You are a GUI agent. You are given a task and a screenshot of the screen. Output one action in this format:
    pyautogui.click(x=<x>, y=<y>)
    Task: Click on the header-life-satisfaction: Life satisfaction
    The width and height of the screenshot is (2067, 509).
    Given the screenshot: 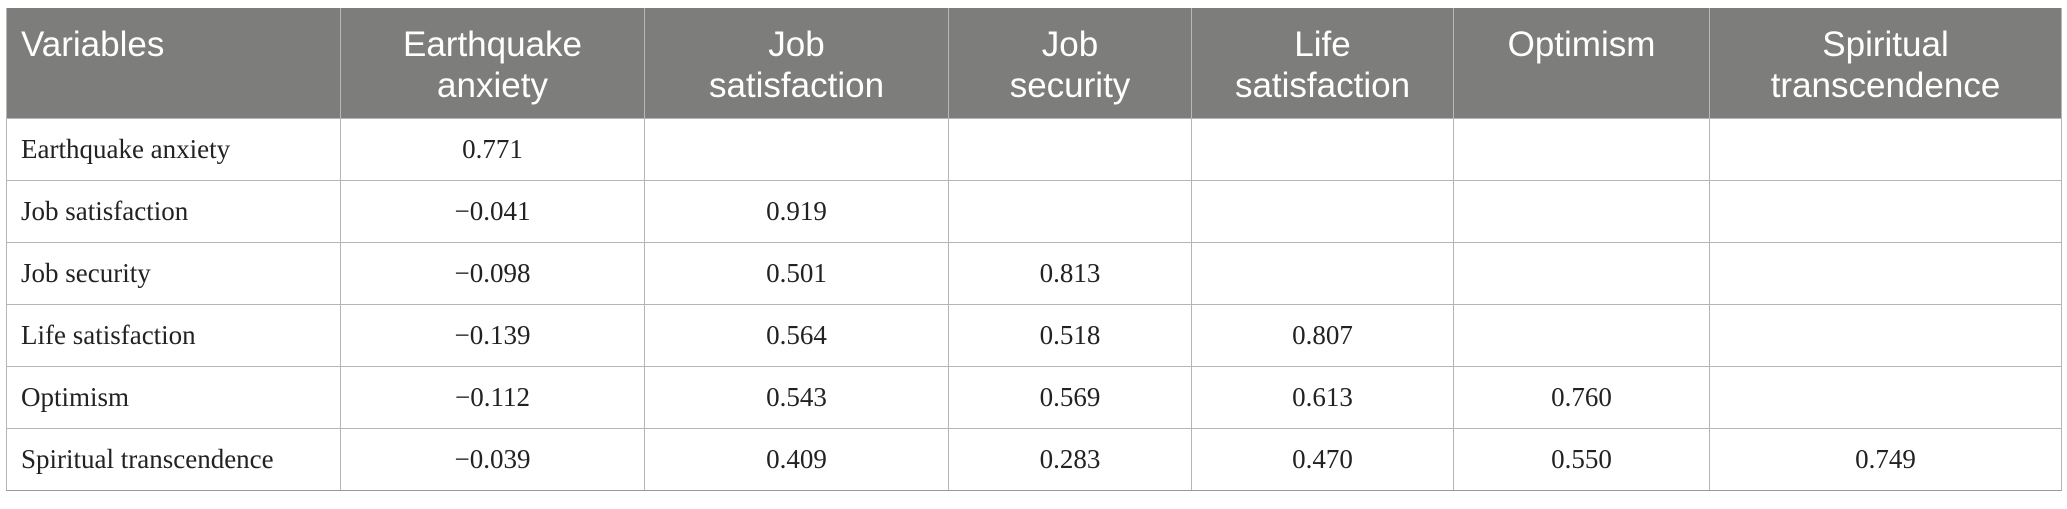 What is the action you would take?
    pyautogui.click(x=1322, y=63)
    